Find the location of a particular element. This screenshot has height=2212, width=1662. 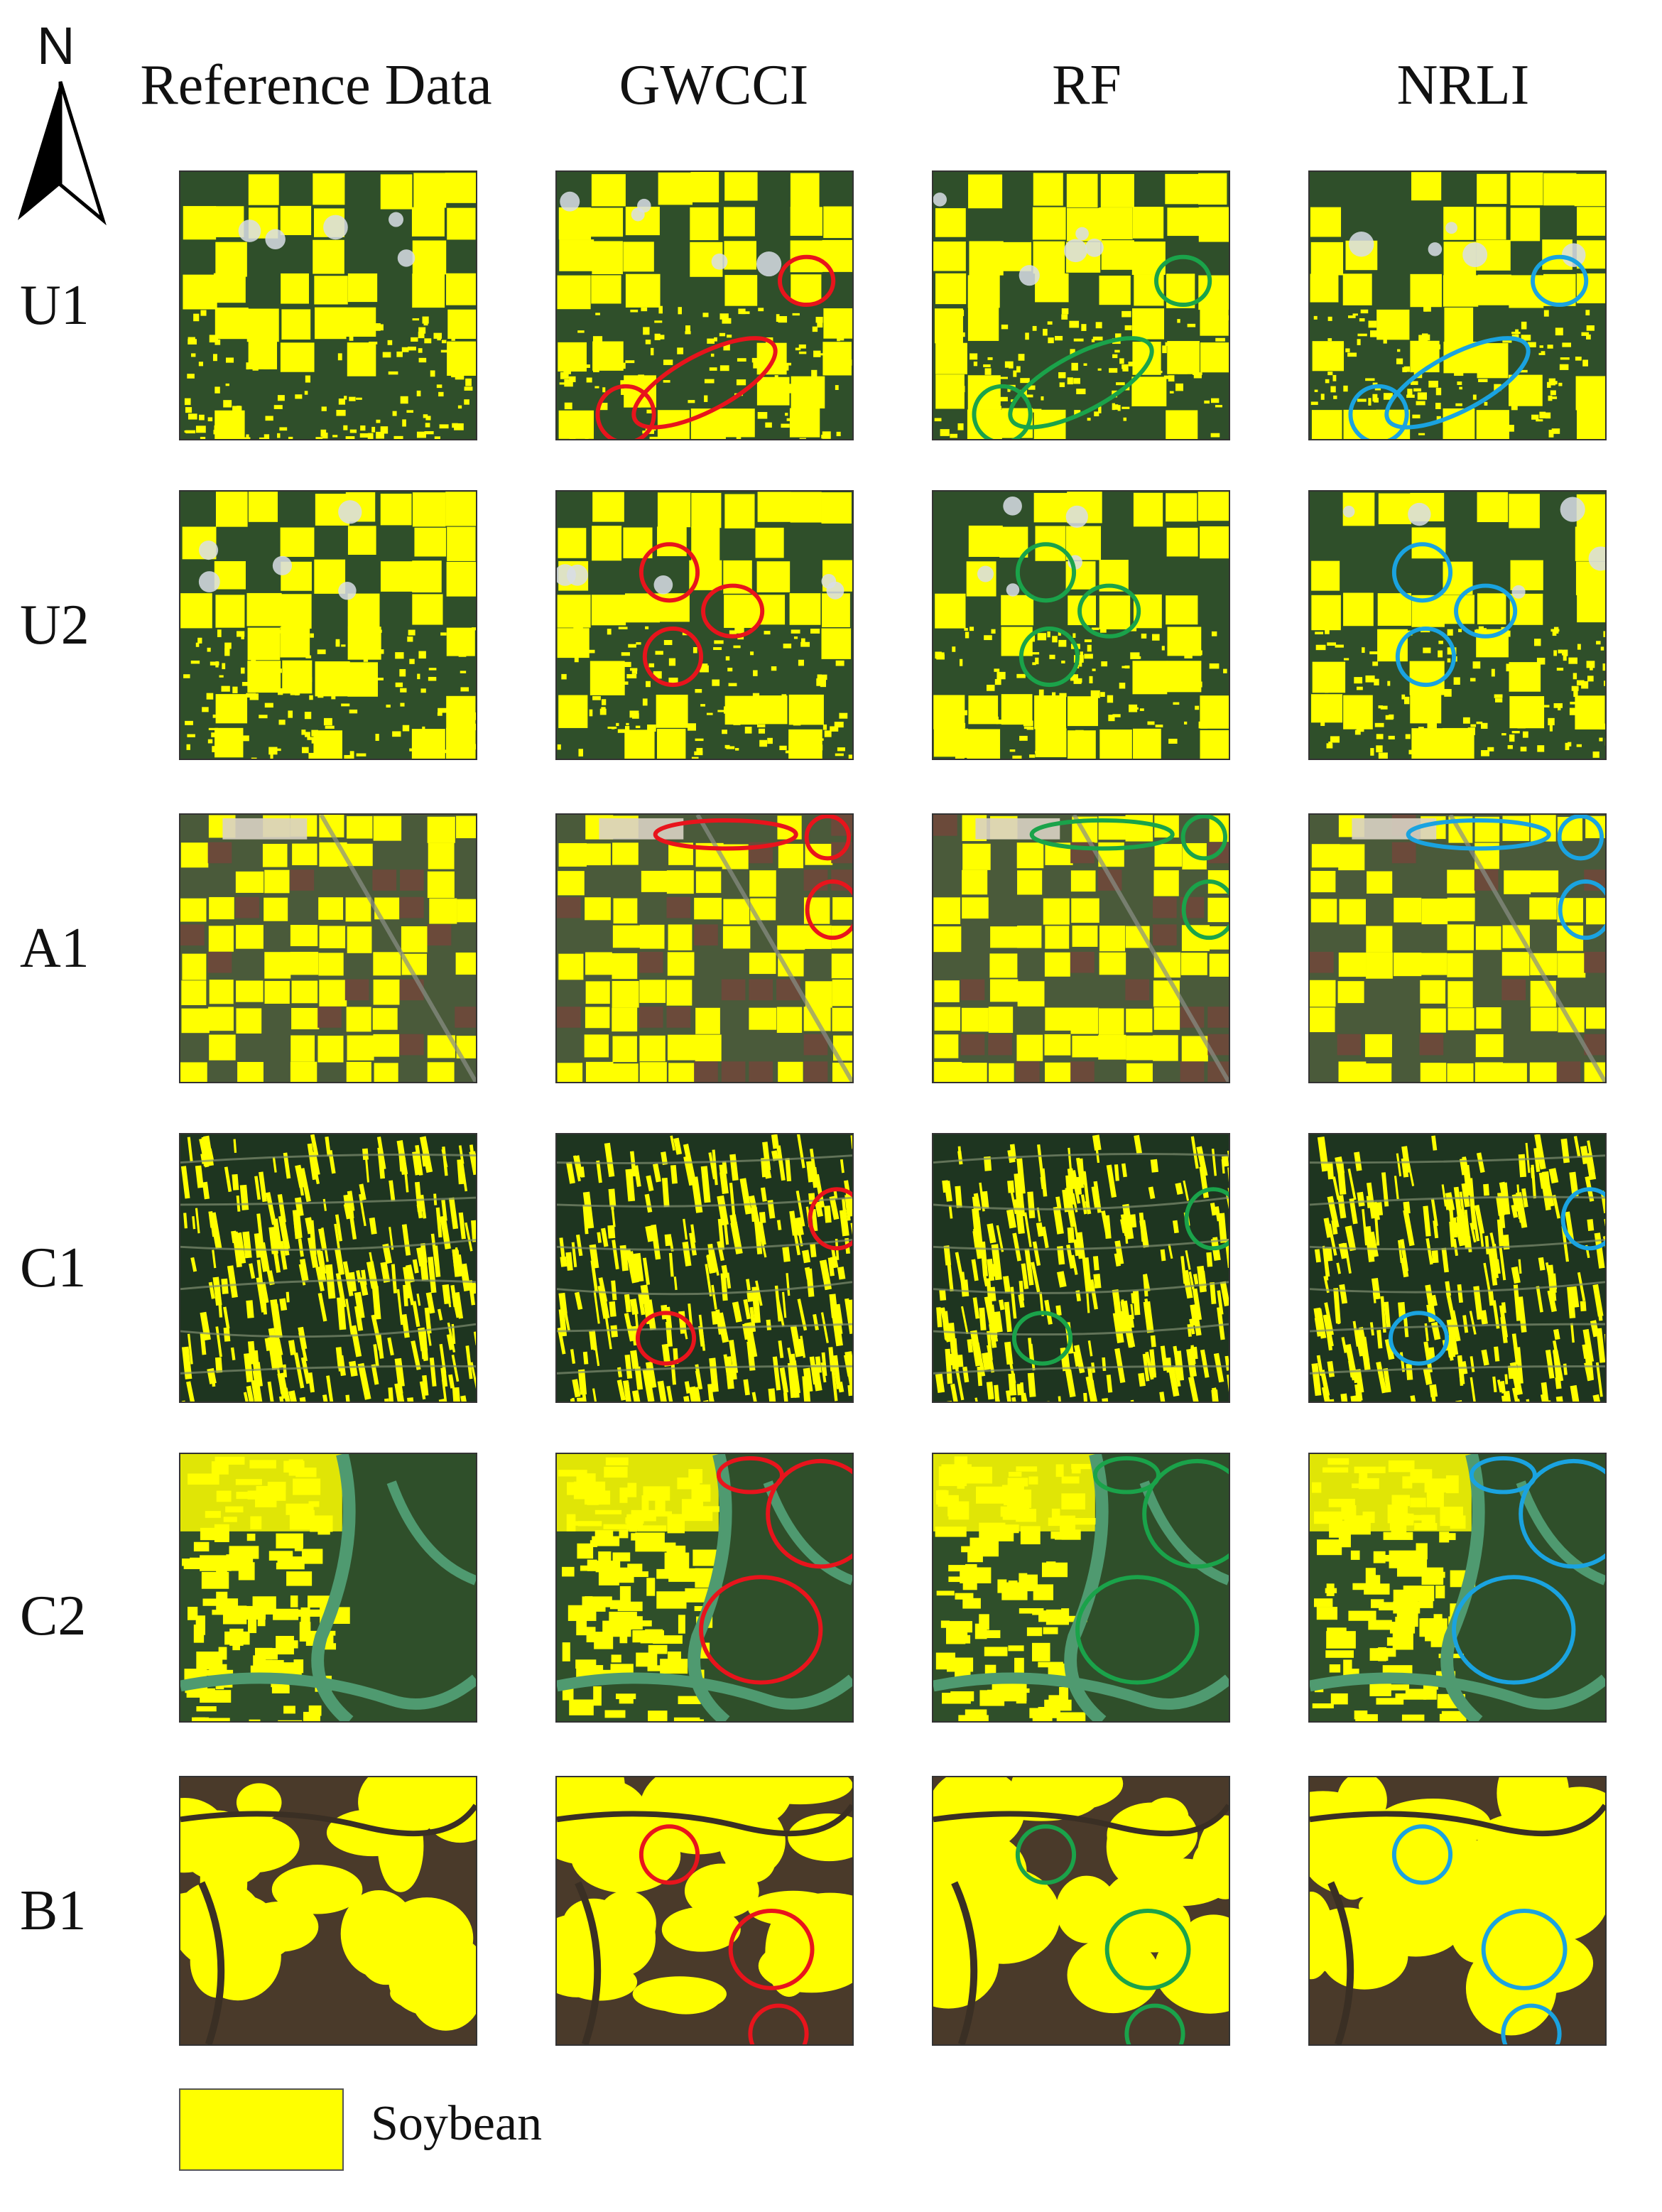

north-letter: N is located at coordinates (56, 45).